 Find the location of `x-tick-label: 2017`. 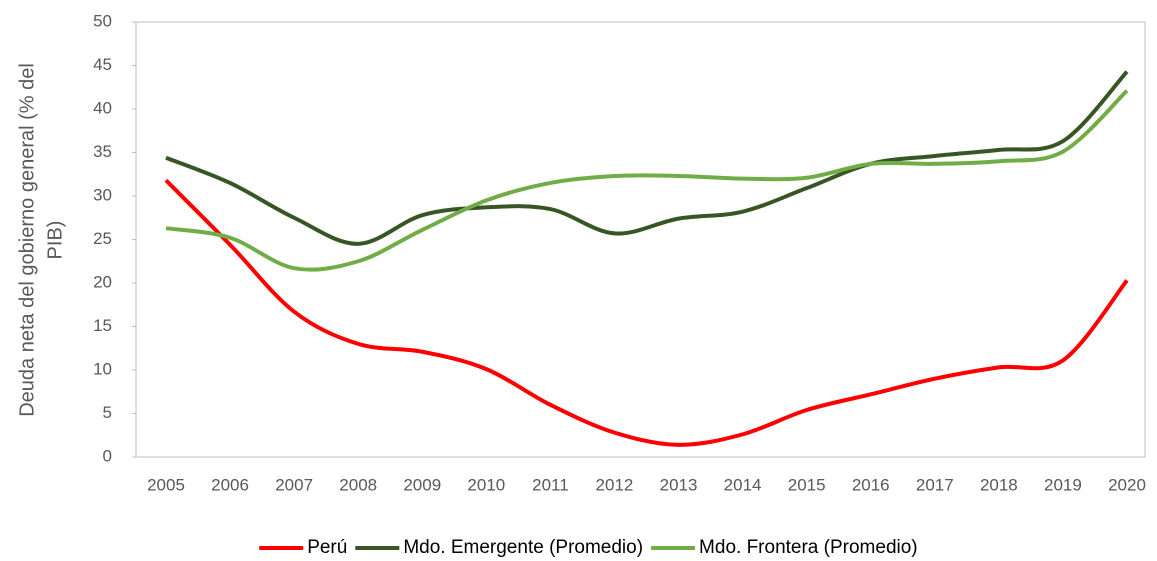

x-tick-label: 2017 is located at coordinates (935, 484).